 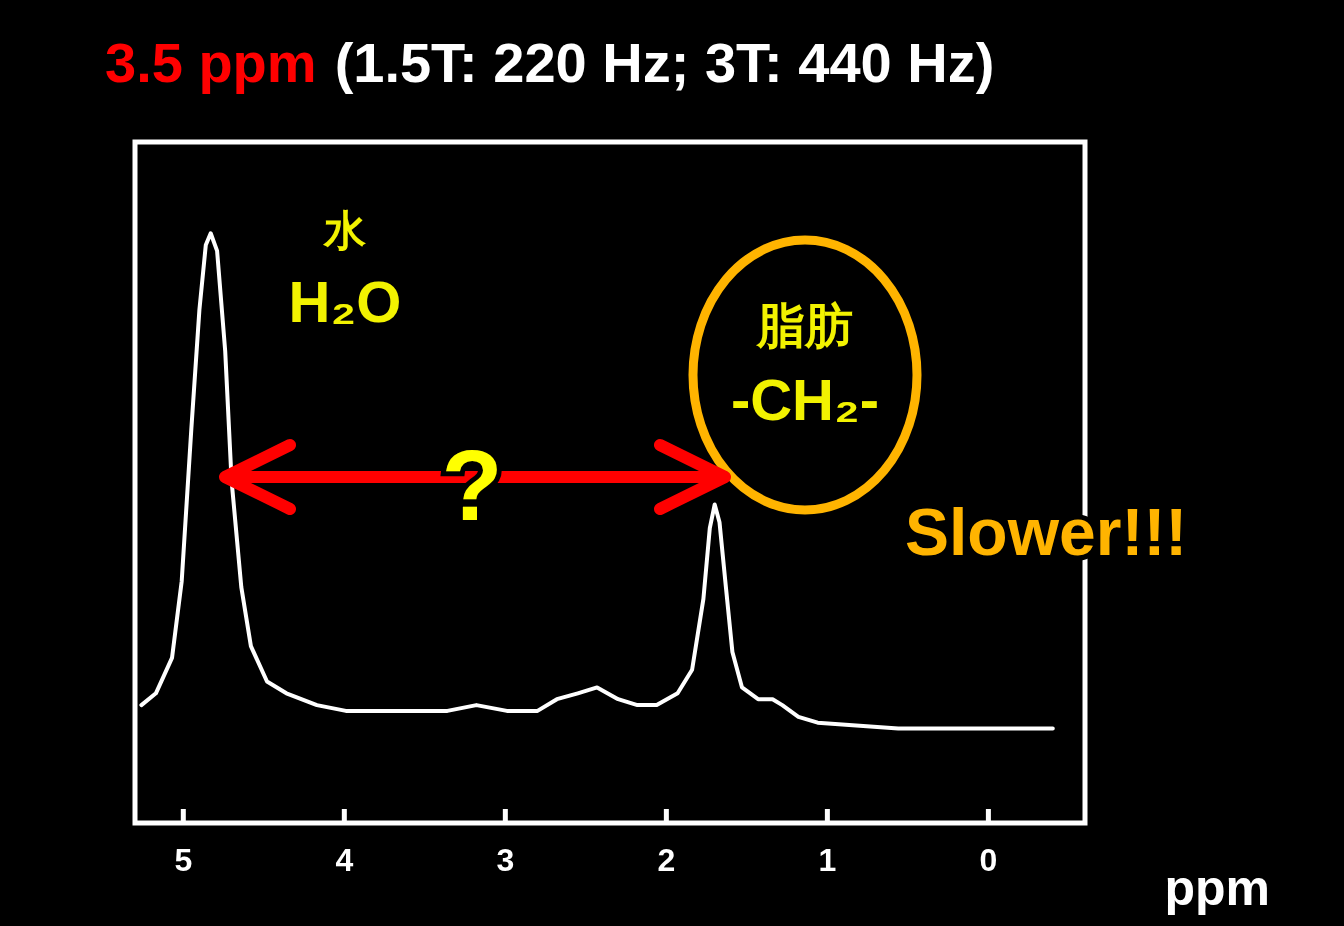 What do you see at coordinates (827, 860) in the screenshot?
I see `x-tick-label: 1` at bounding box center [827, 860].